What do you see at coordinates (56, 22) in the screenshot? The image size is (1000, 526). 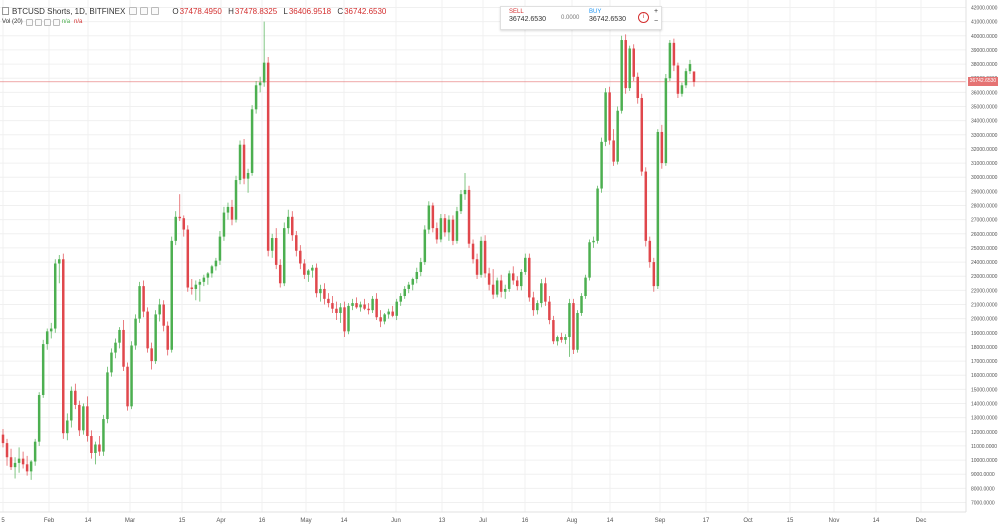 I see `volume-more-button` at bounding box center [56, 22].